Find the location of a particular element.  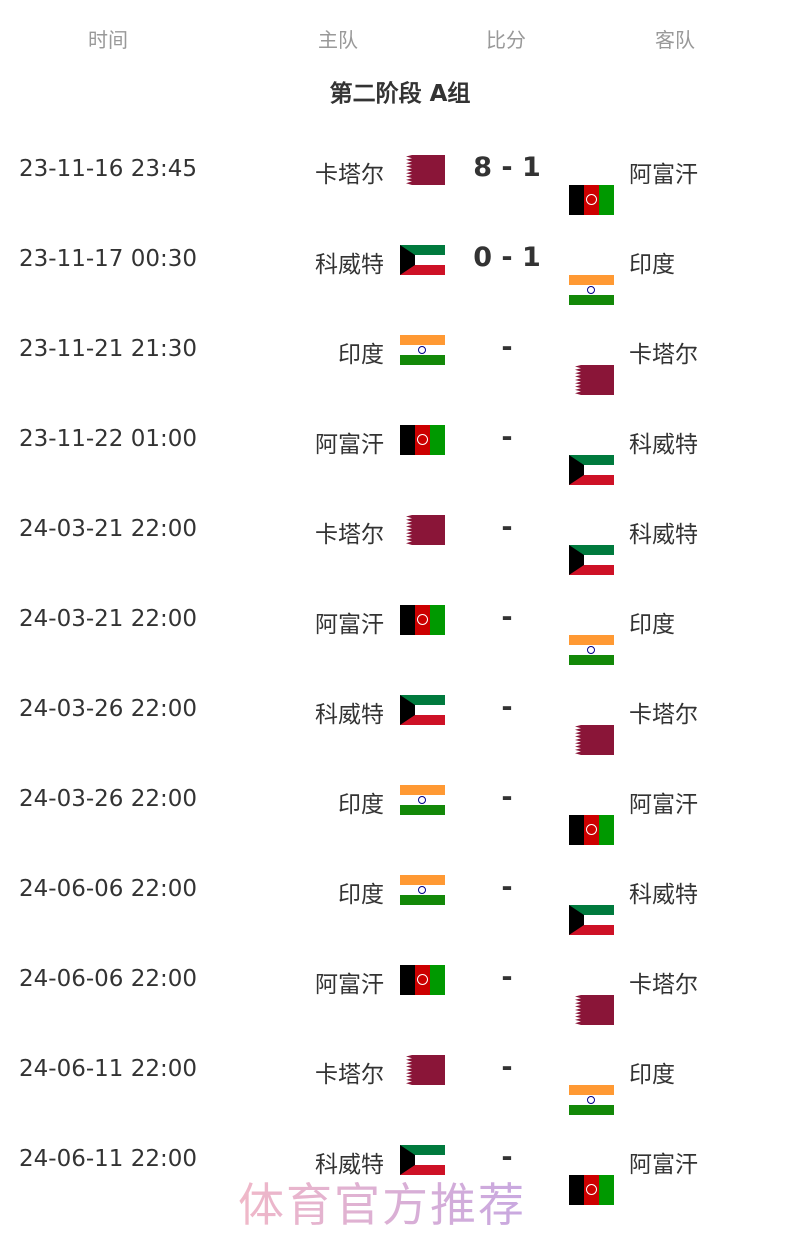

match-score: 0 - 1 is located at coordinates (507, 257).